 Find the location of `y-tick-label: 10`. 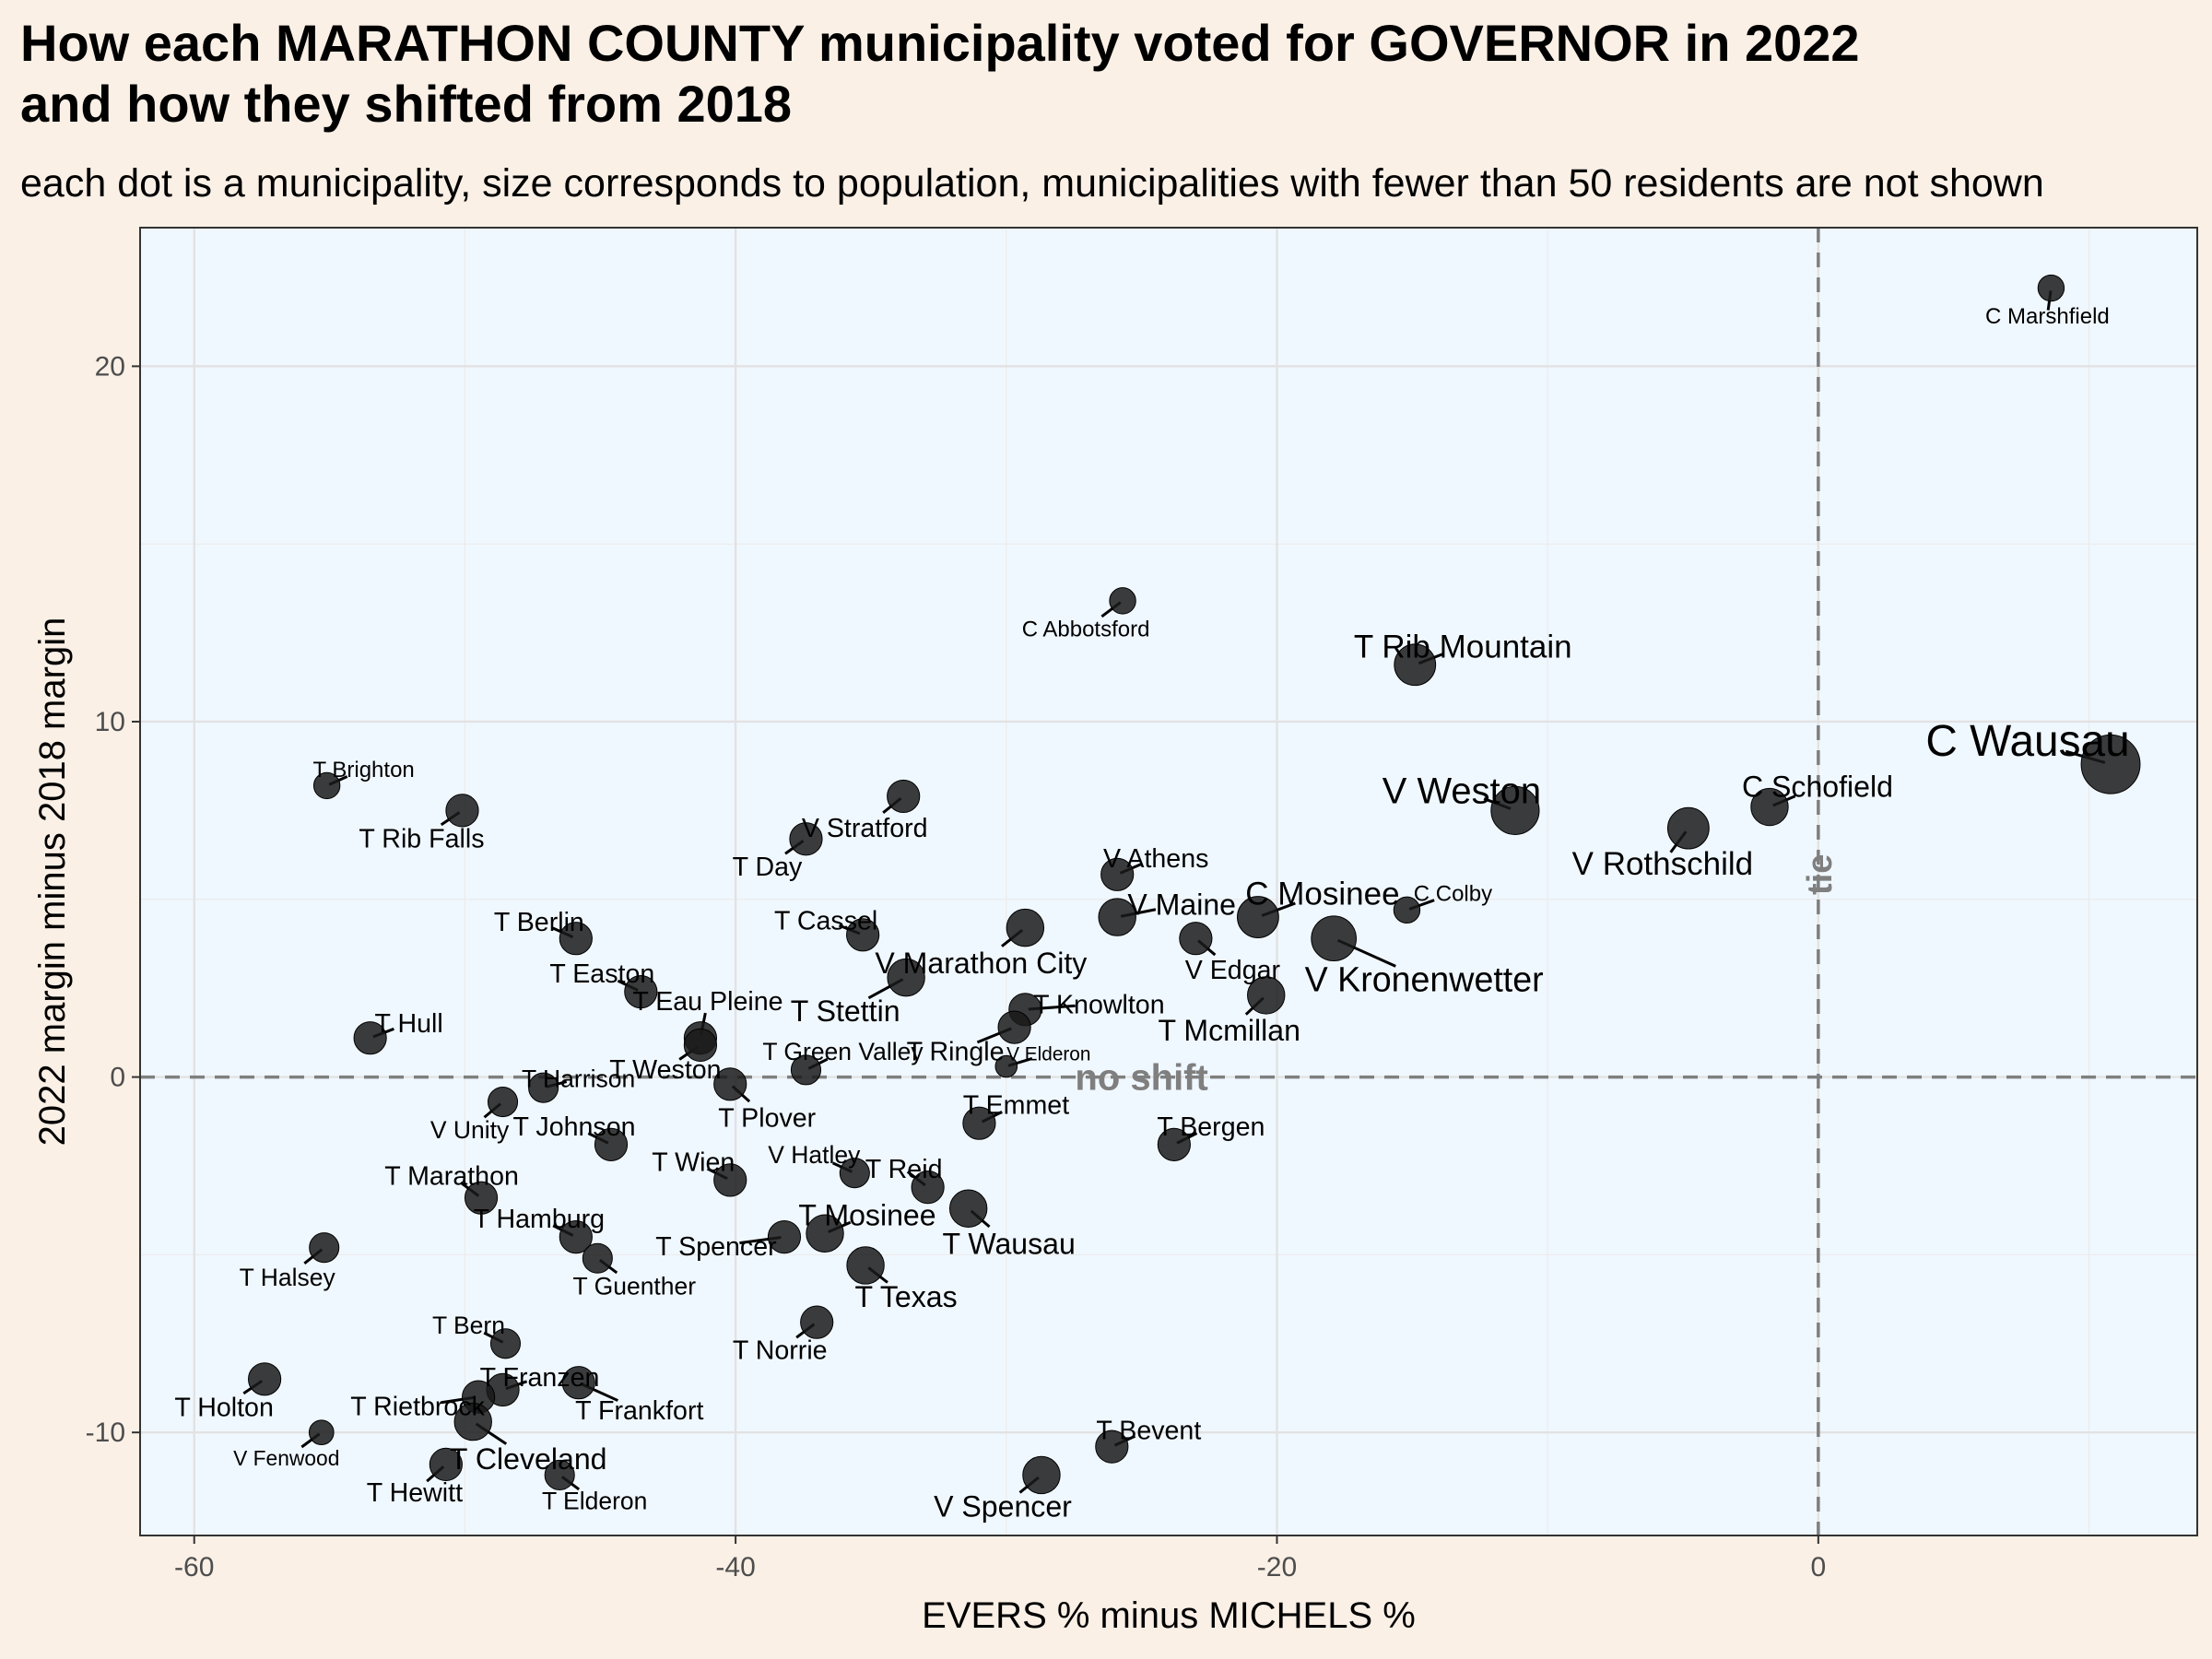

y-tick-label: 10 is located at coordinates (110, 722).